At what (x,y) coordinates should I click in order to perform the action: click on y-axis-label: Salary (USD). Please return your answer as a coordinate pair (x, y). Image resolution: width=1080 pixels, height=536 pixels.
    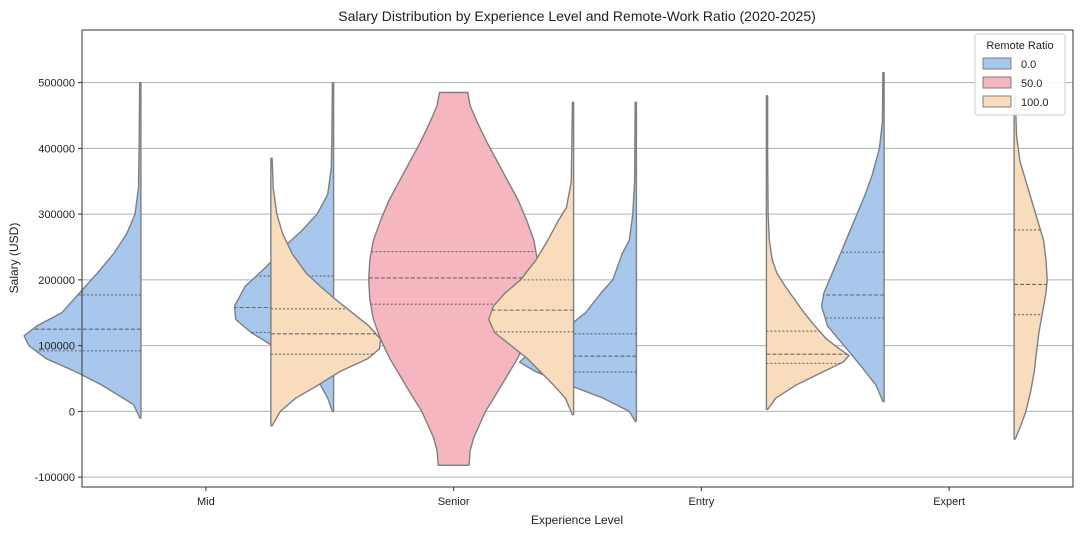
    Looking at the image, I should click on (14, 258).